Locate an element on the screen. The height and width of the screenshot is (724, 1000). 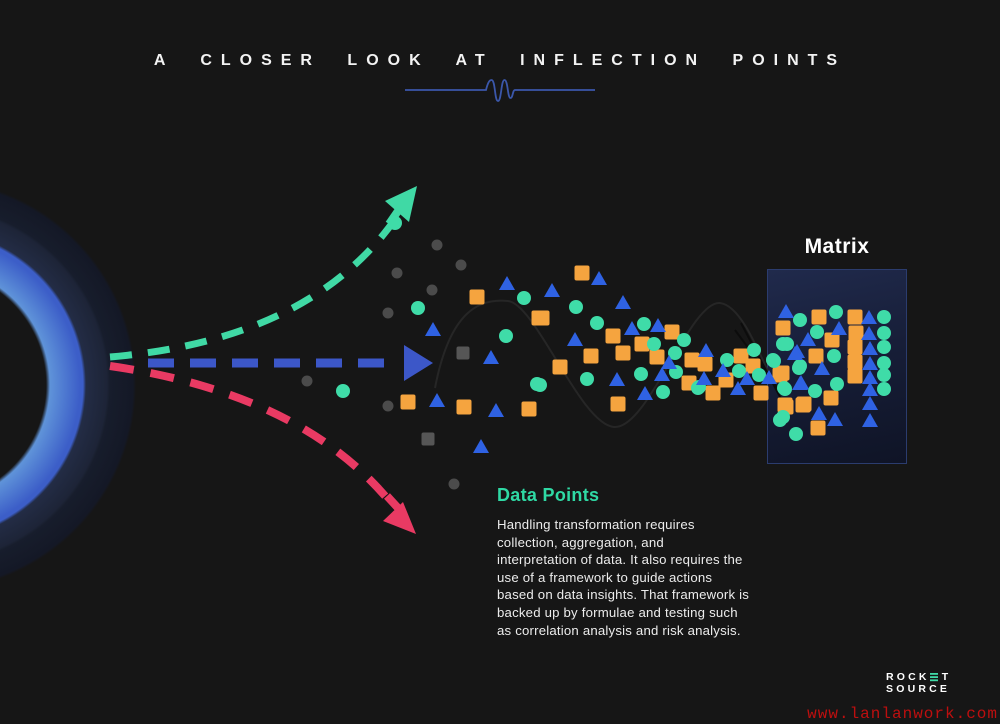
arrow-upside-dash is located at coordinates (254, 288).